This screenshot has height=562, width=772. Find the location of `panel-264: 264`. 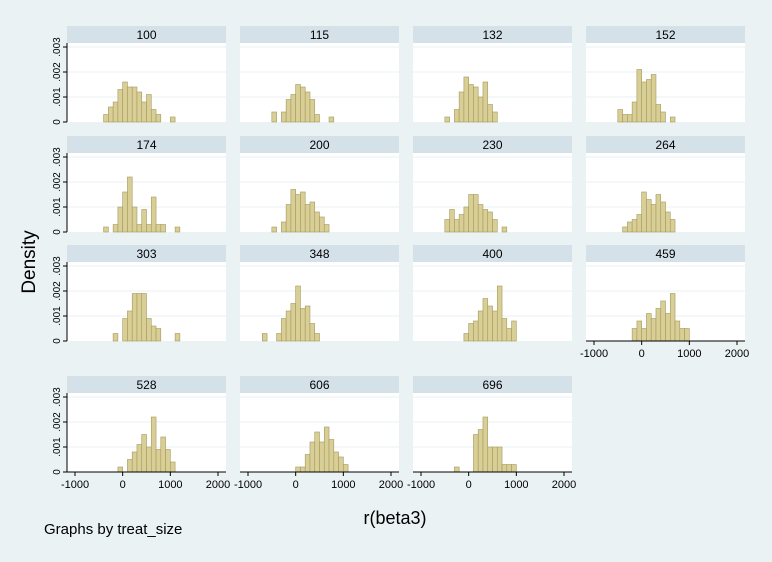

panel-264: 264 is located at coordinates (665, 184).